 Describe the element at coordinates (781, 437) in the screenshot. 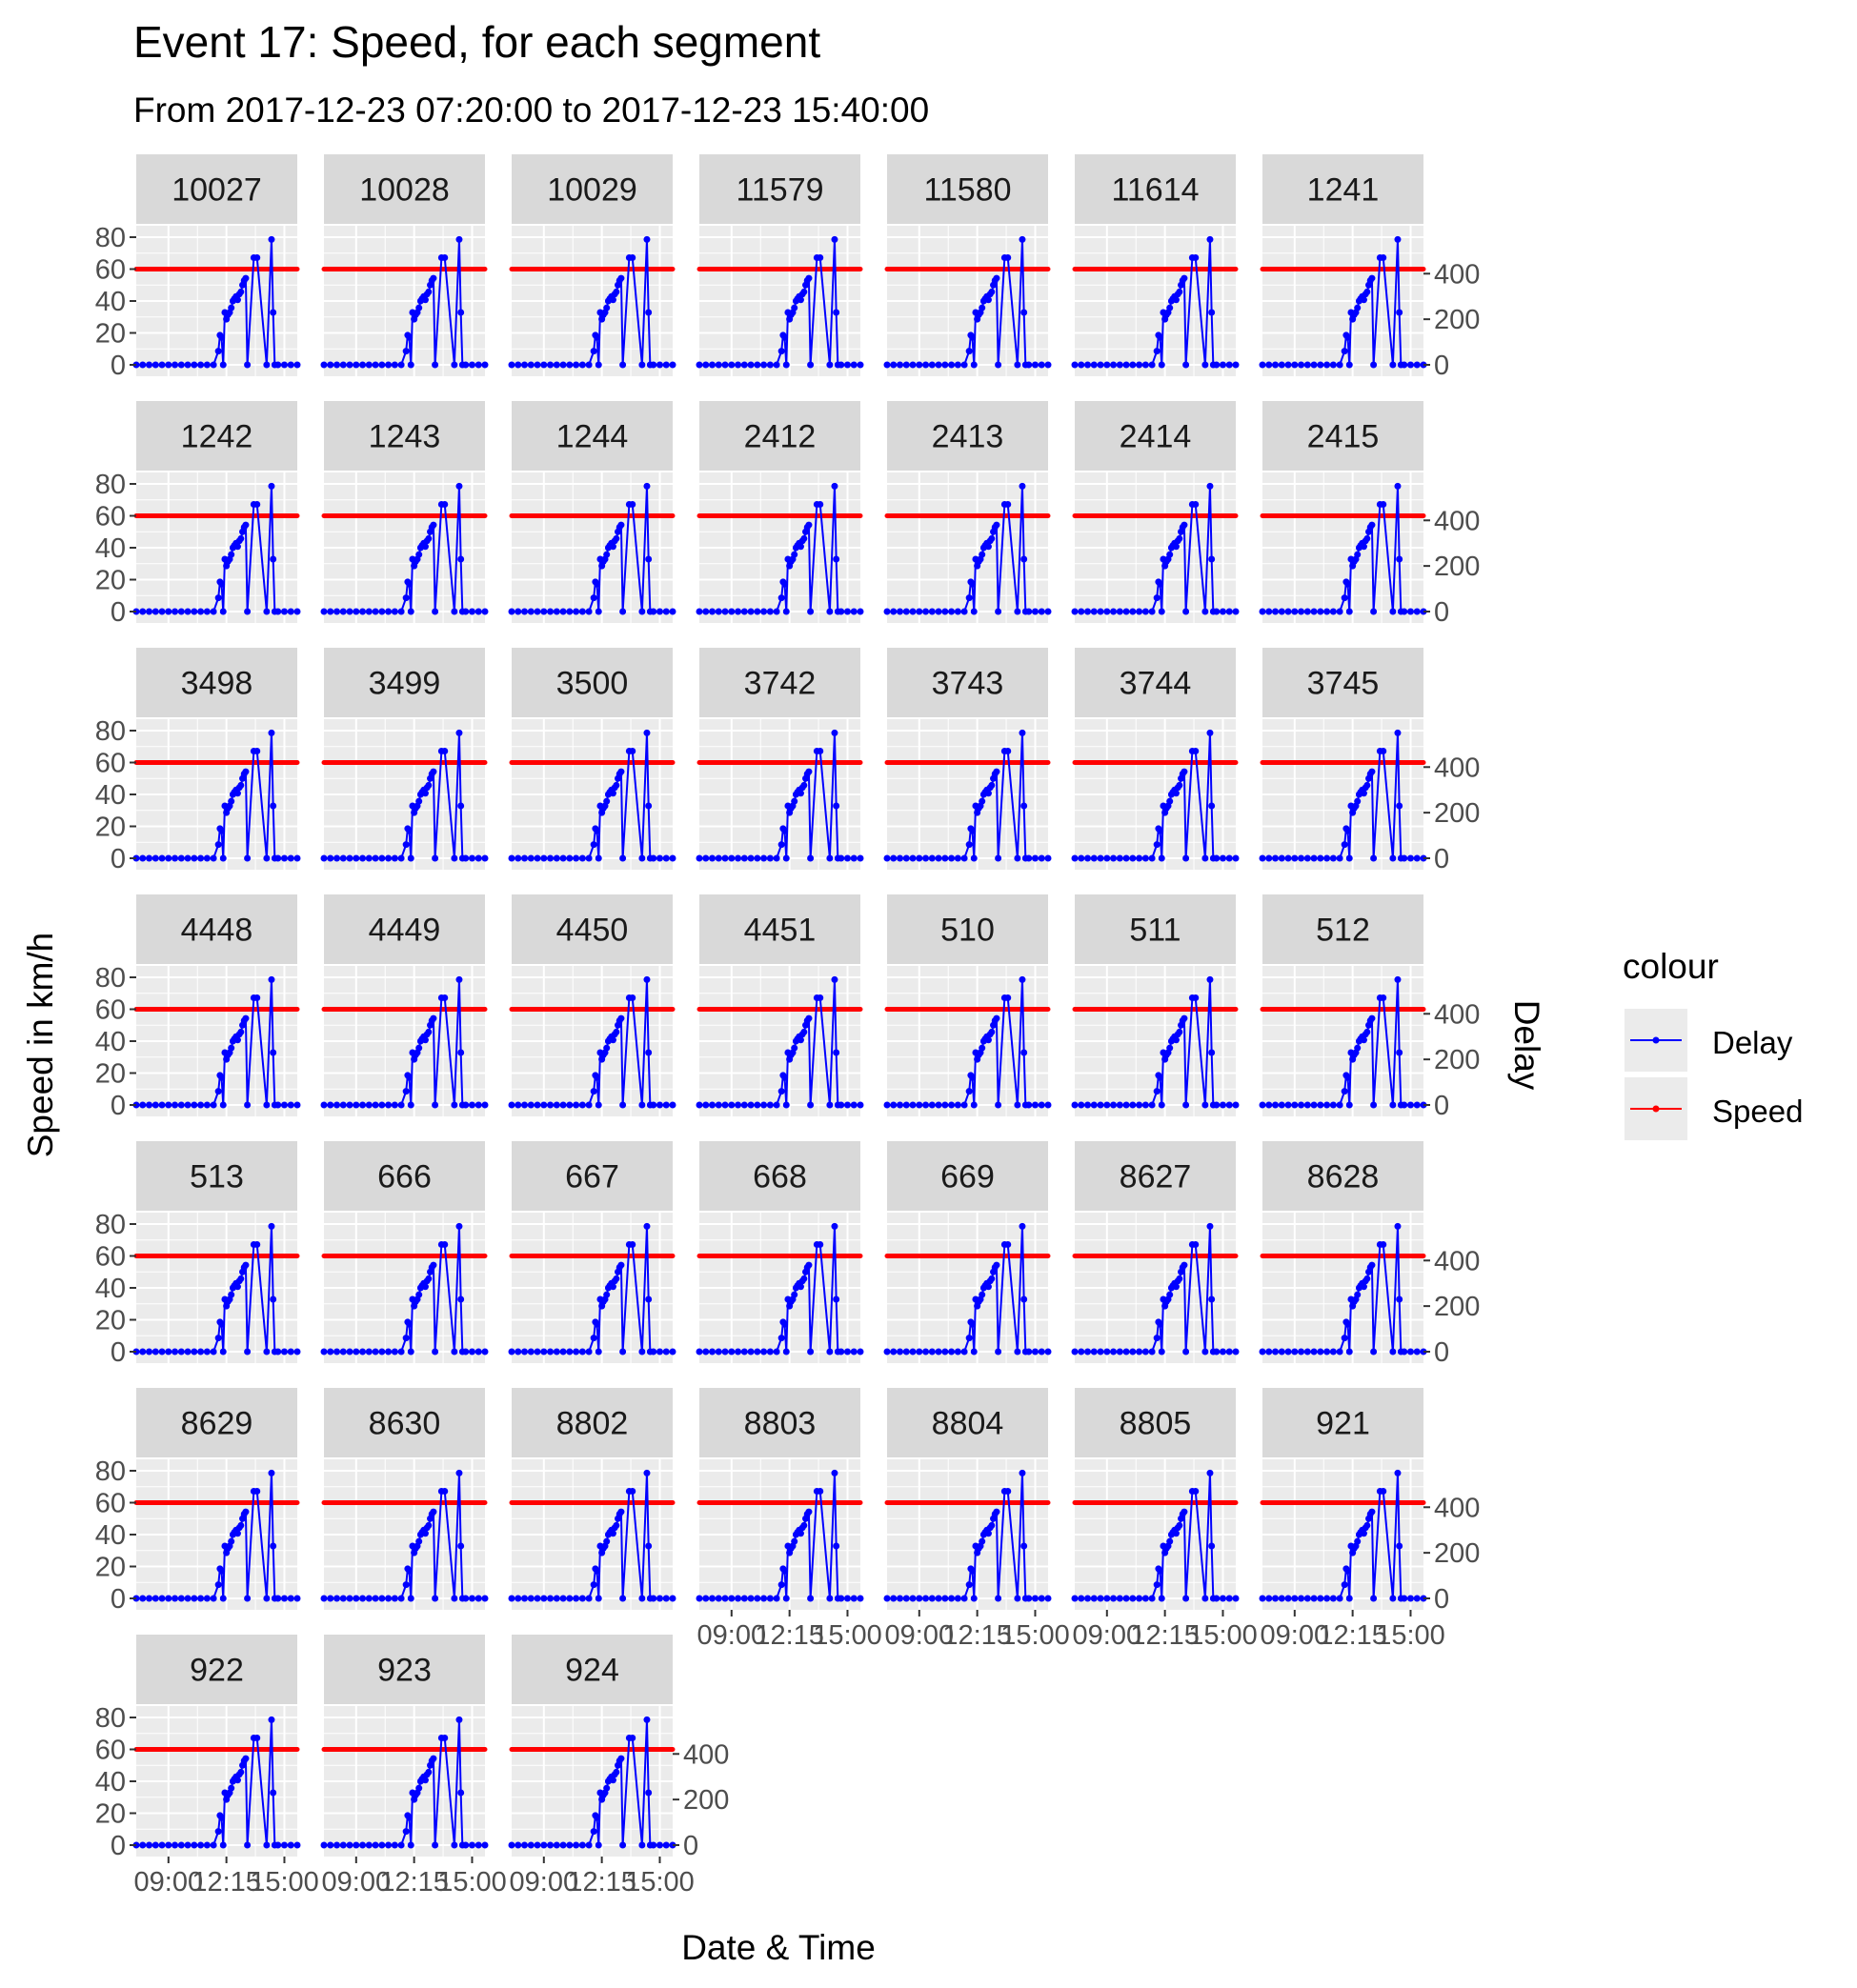

I see `facet-strip-label: 2412` at that location.